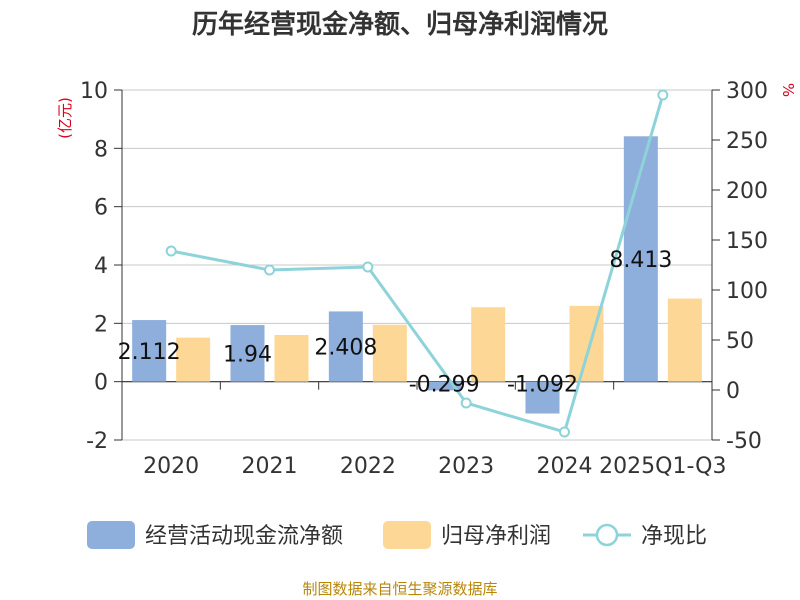  Describe the element at coordinates (101, 383) in the screenshot. I see `left-tick-label: 0` at that location.